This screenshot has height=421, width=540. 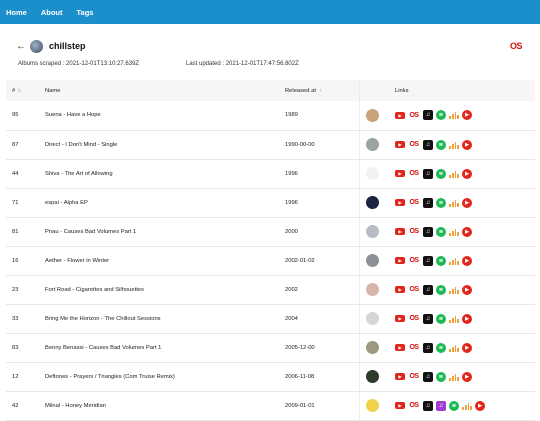 I want to click on album-name: espai - Alpha EP, so click(x=66, y=202).